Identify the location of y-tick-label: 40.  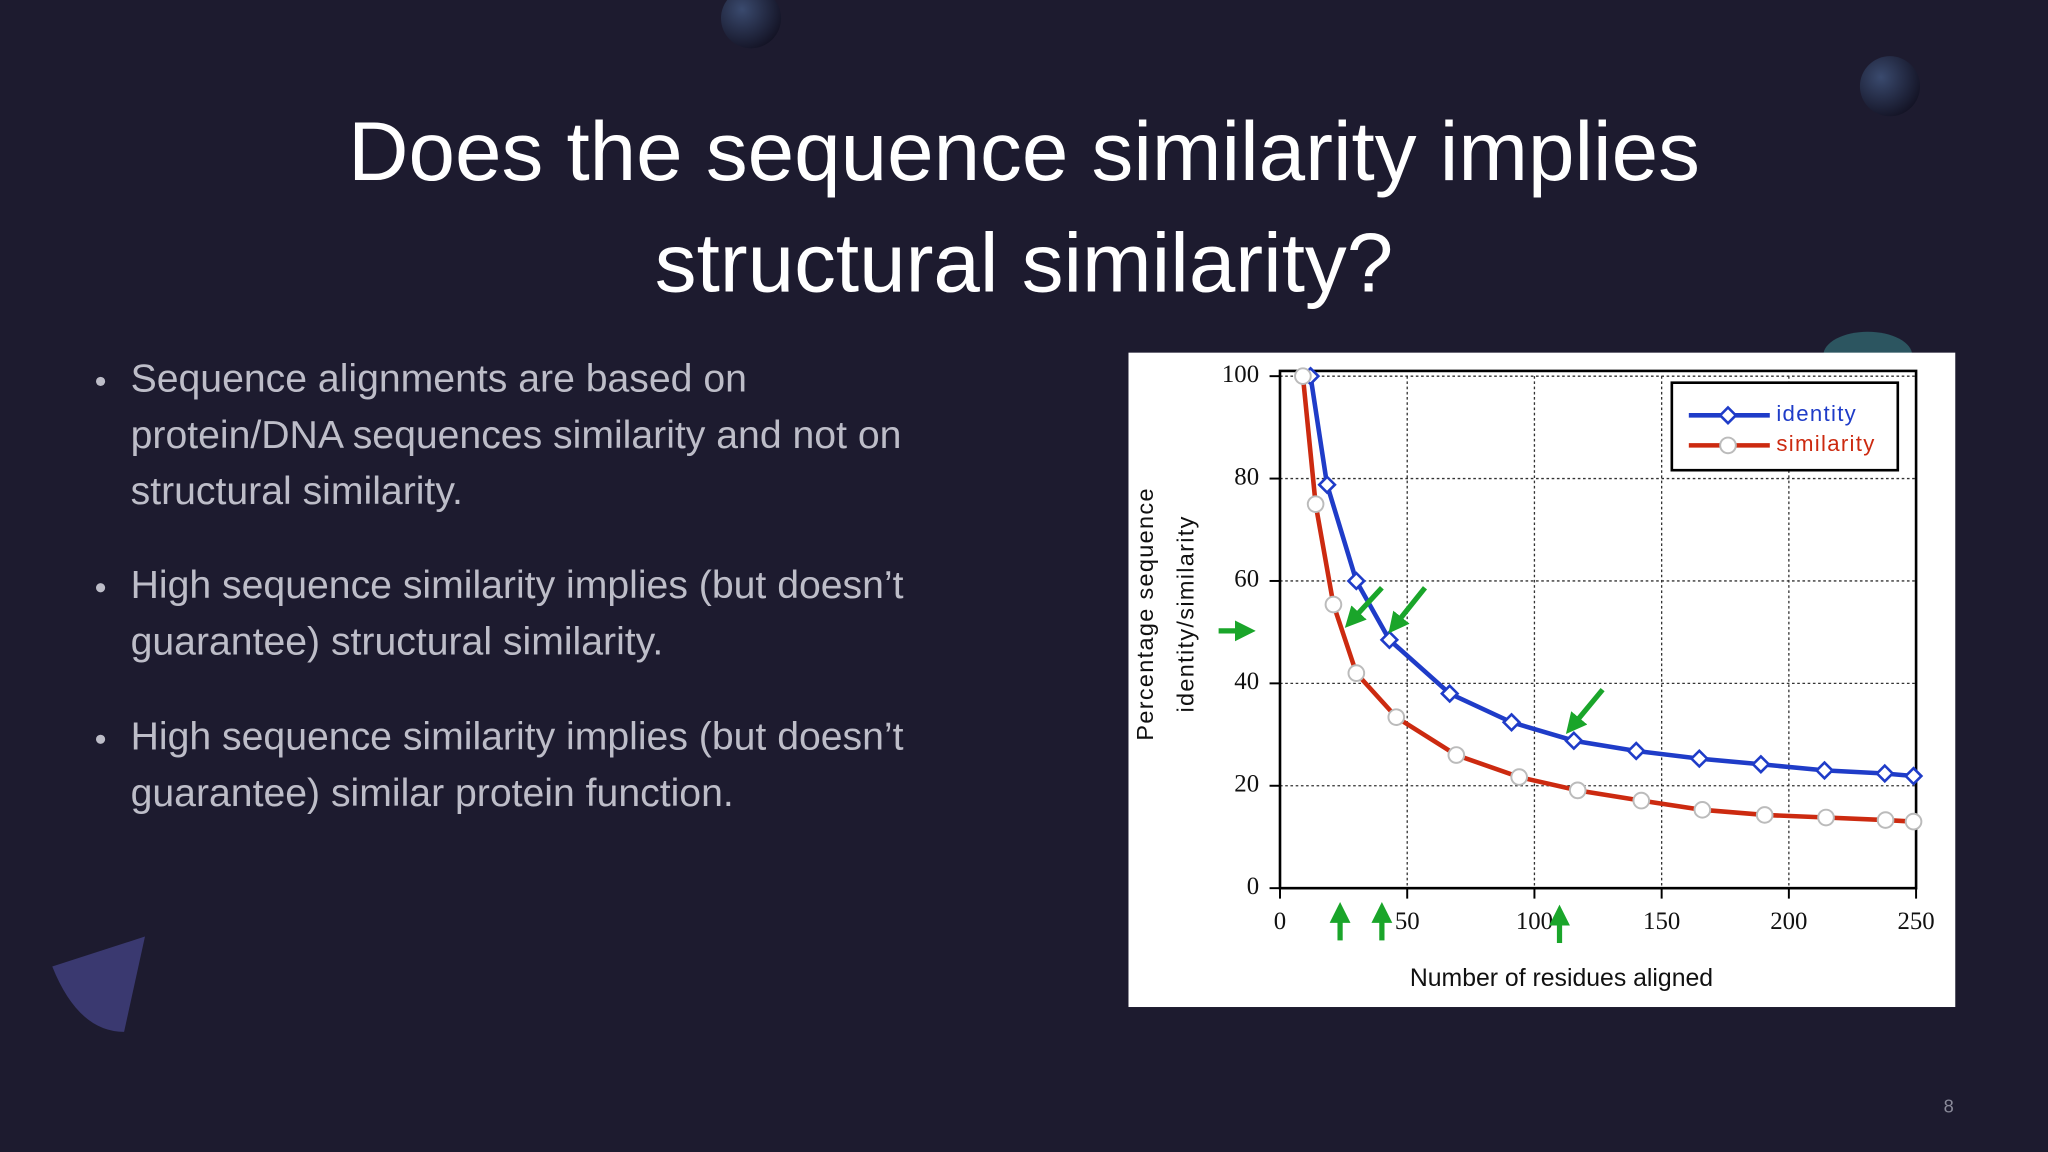
(1246, 681).